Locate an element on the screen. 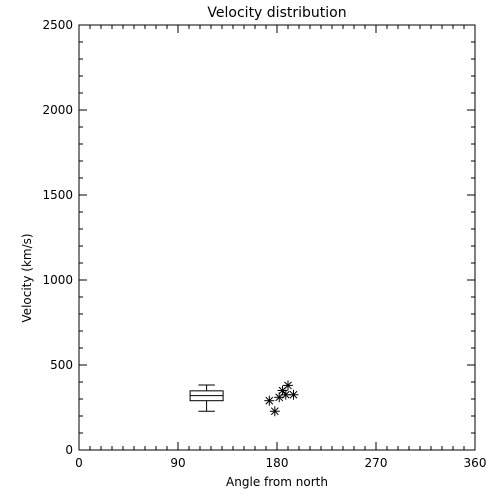 This screenshot has width=500, height=500. x-tick-label: 90 is located at coordinates (177, 463).